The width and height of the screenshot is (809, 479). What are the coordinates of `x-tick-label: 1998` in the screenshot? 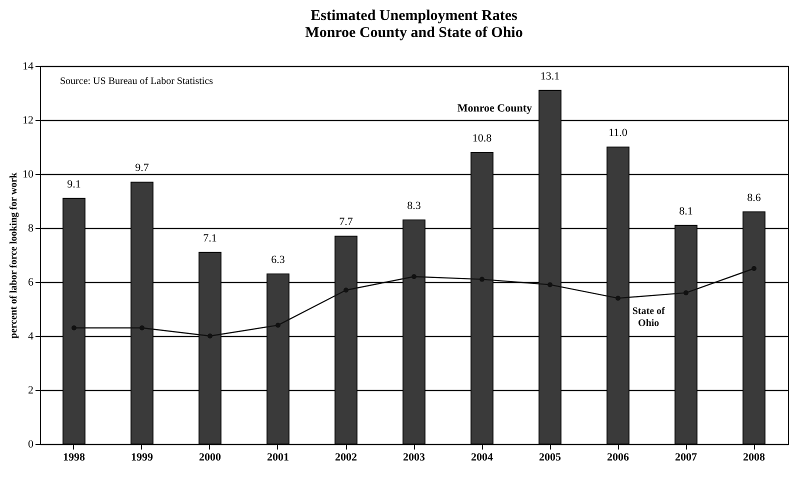 It's located at (74, 458).